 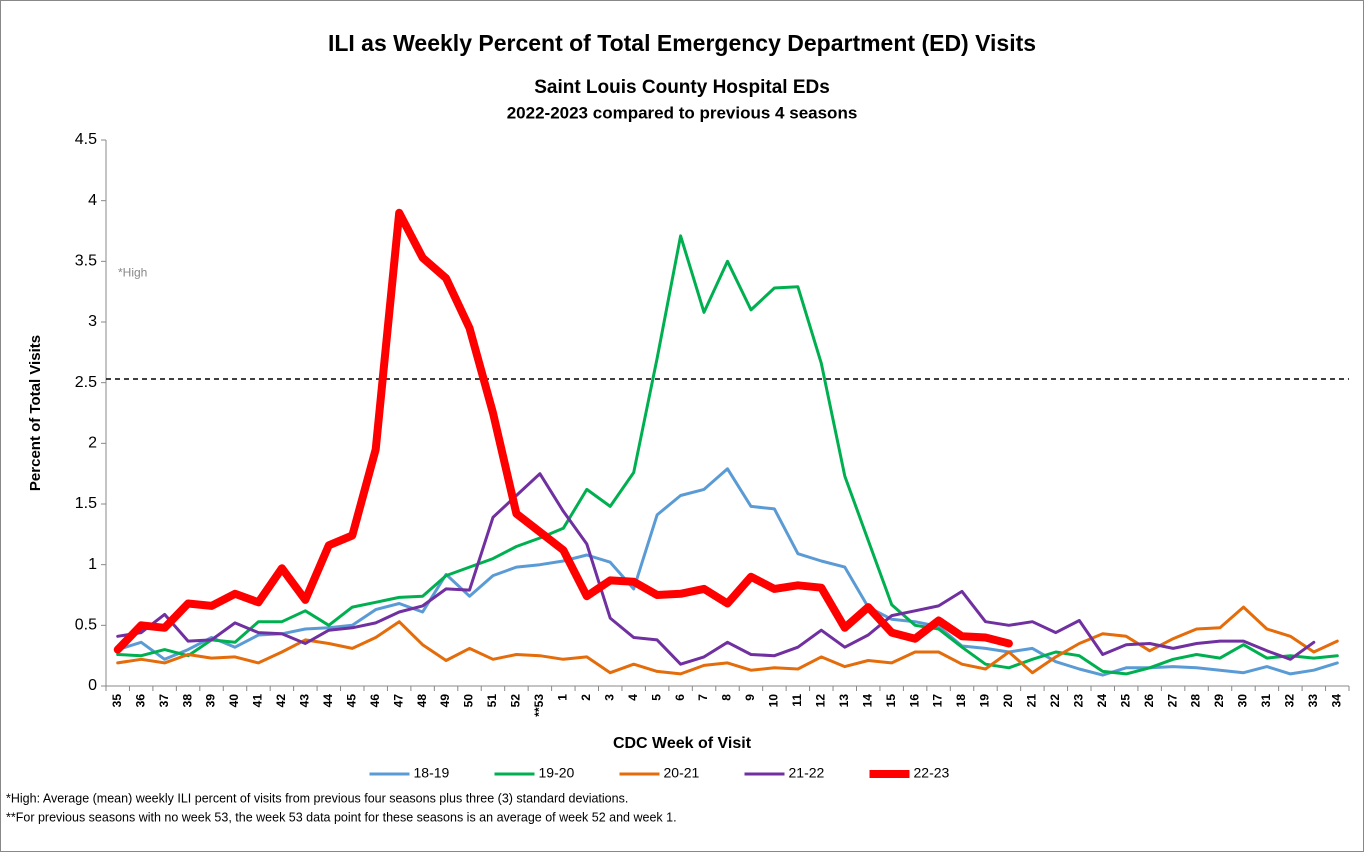 What do you see at coordinates (375, 701) in the screenshot?
I see `x-tick-label: 46` at bounding box center [375, 701].